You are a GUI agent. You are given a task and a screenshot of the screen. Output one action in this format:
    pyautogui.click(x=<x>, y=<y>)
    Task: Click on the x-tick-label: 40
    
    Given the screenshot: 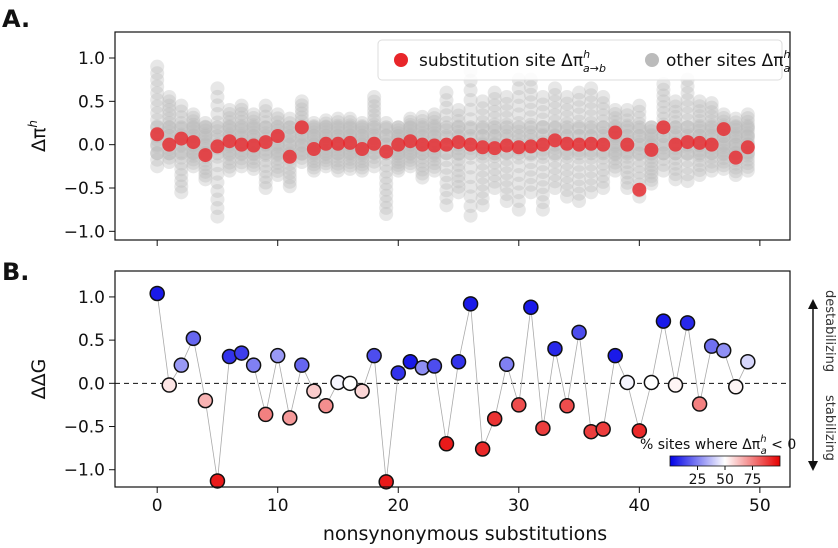 What is the action you would take?
    pyautogui.click(x=640, y=506)
    